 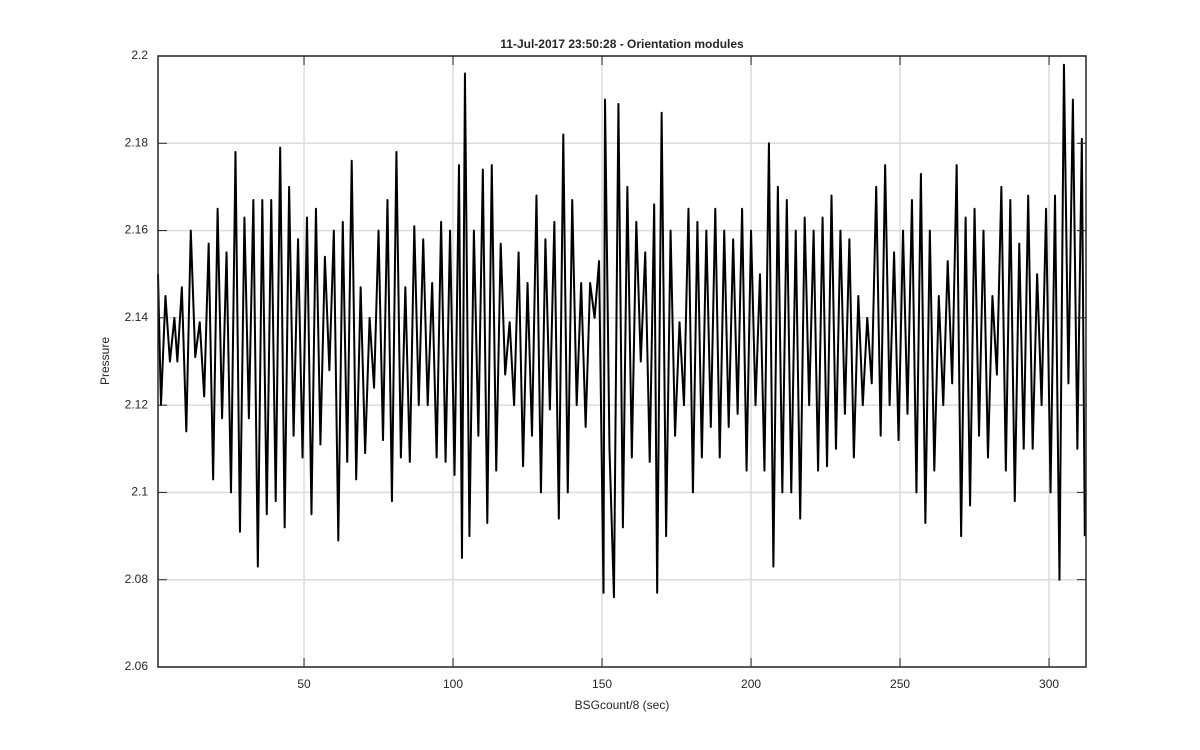 I want to click on x-tick-label: 250, so click(x=900, y=684).